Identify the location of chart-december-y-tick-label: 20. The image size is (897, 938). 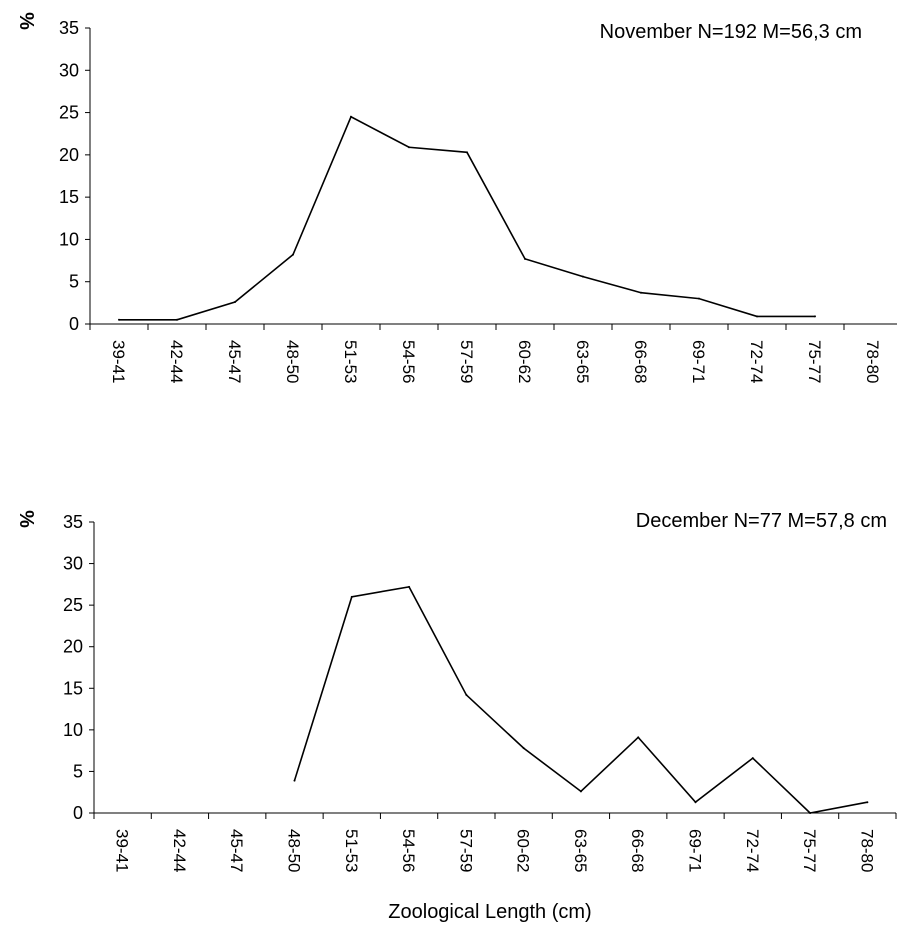
(73, 647).